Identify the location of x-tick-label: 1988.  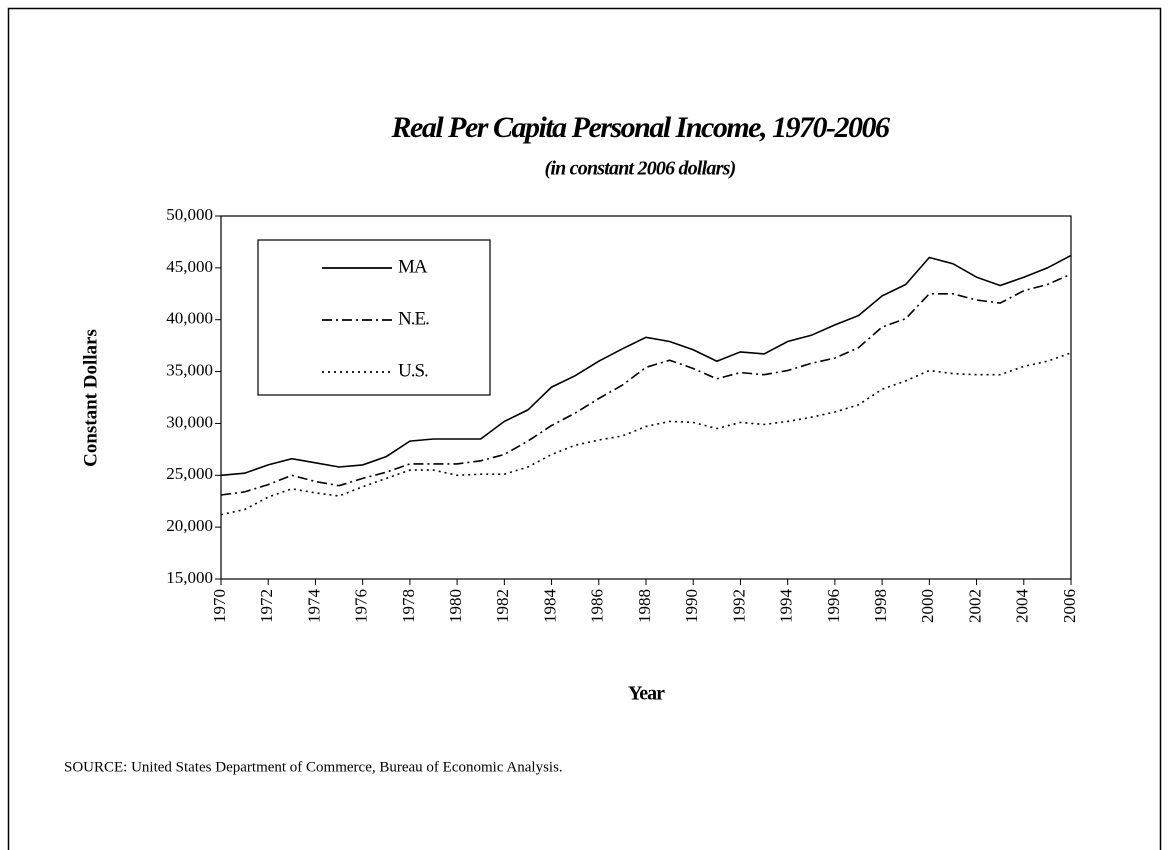
(644, 606).